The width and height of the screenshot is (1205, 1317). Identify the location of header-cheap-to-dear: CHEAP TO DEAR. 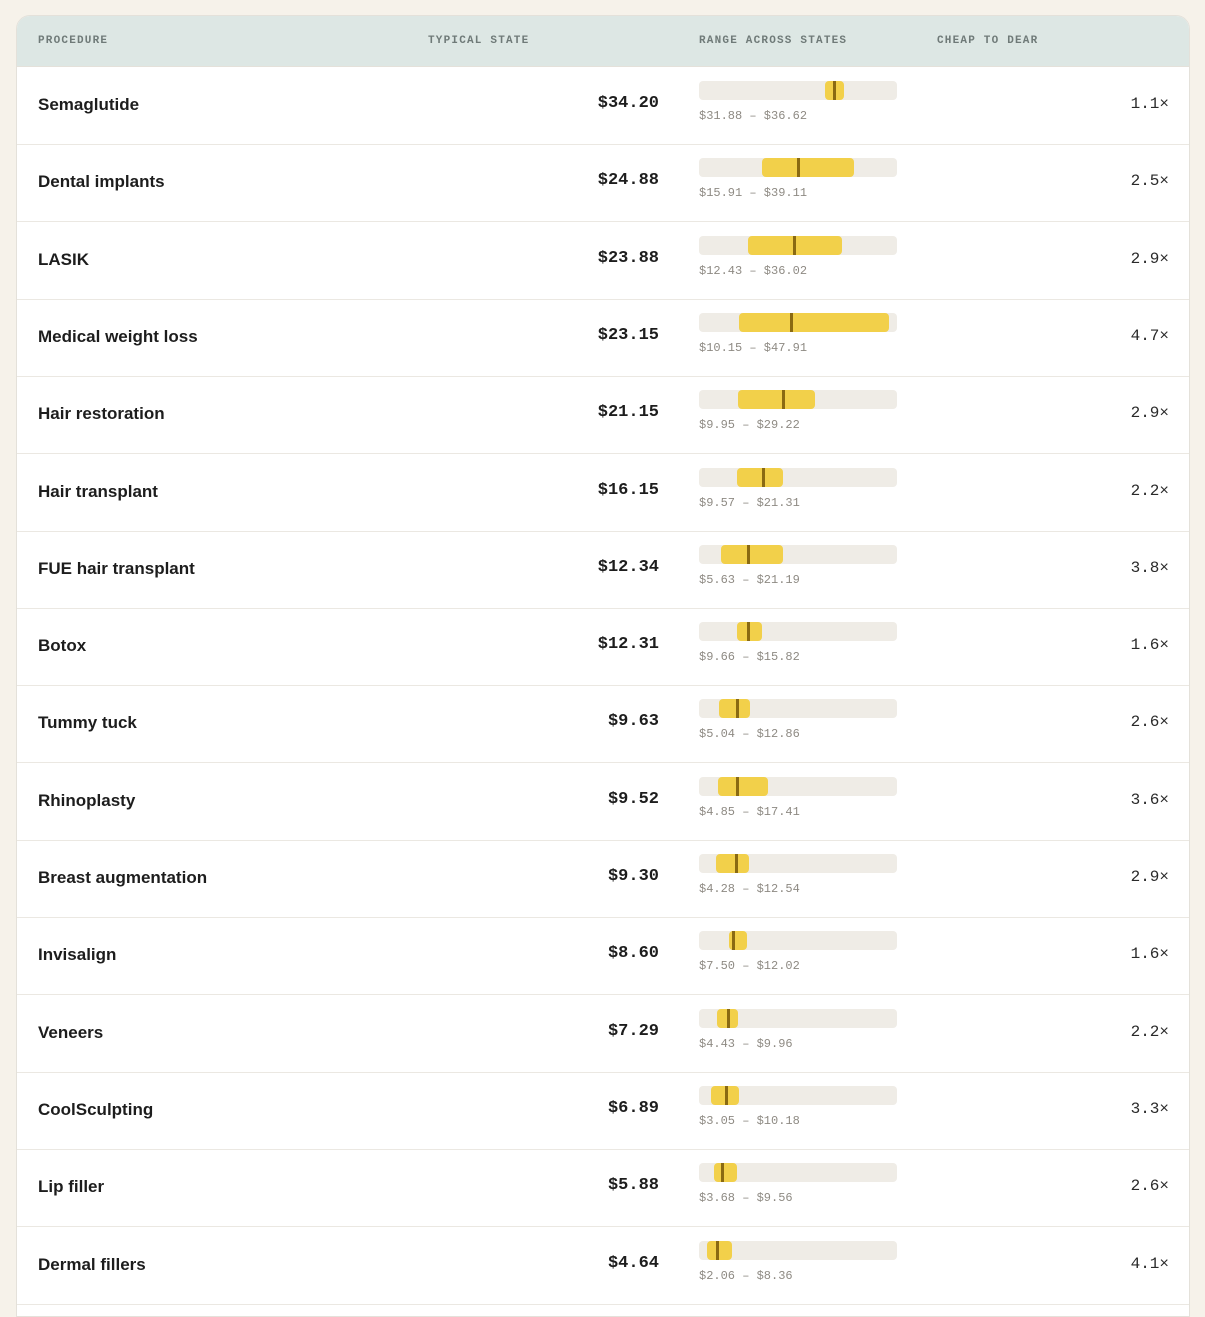
(988, 41).